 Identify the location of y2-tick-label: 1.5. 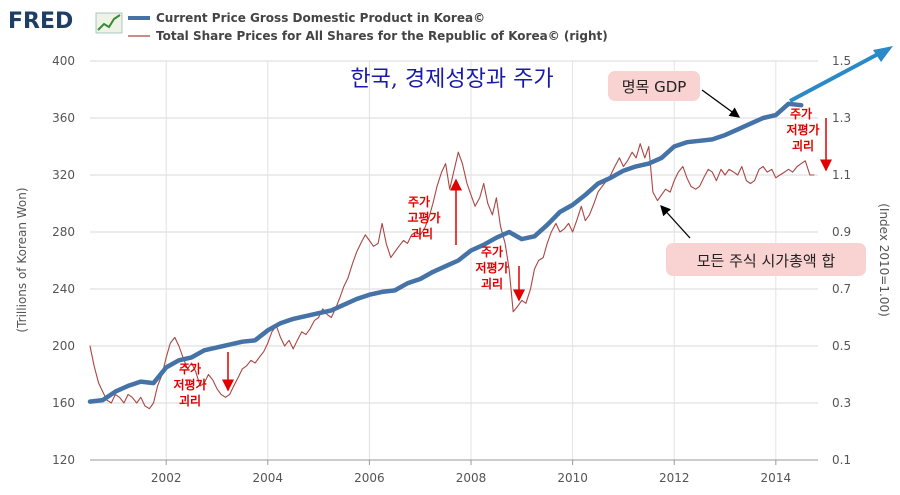
(841, 61).